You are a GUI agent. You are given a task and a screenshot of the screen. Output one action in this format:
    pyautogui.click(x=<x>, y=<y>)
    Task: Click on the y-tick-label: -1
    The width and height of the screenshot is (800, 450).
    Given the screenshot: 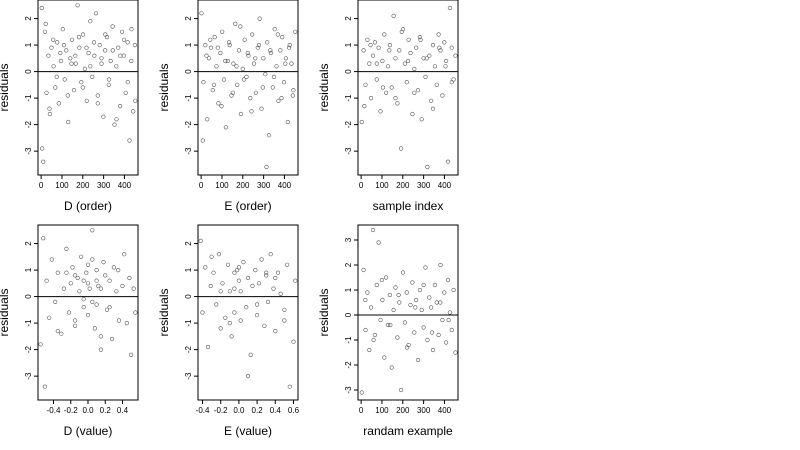 What is the action you would take?
    pyautogui.click(x=348, y=98)
    